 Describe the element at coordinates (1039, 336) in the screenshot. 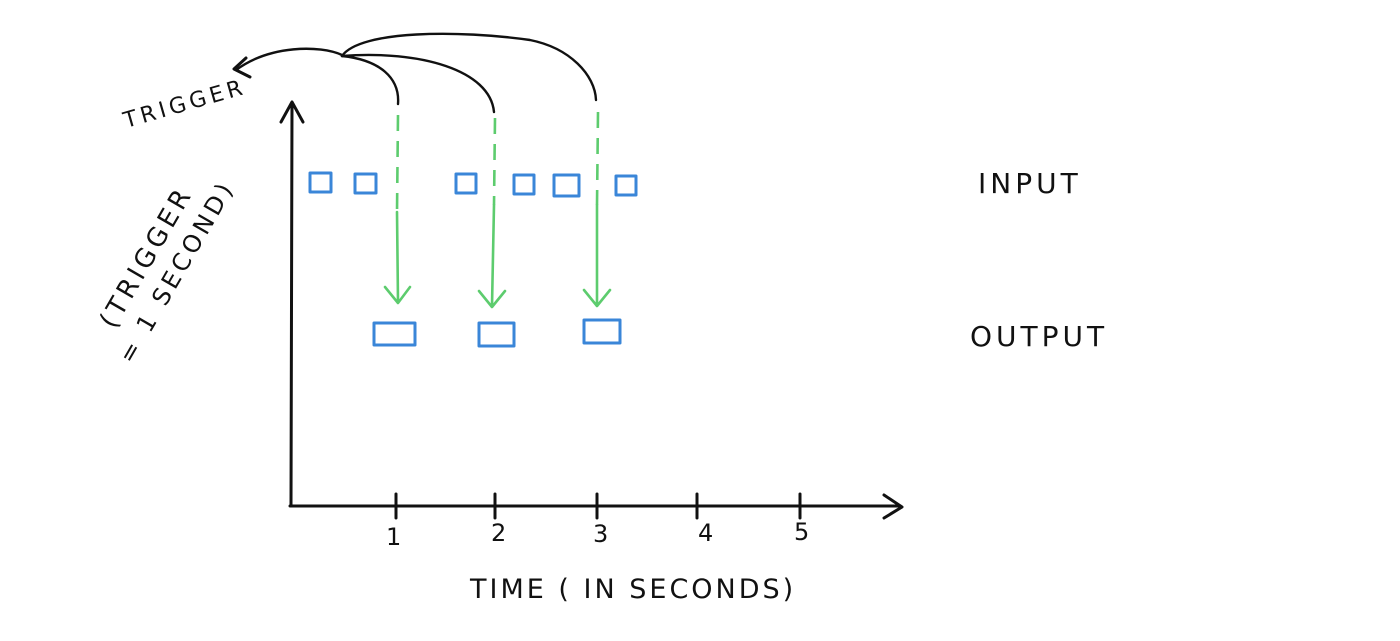

I see `output-label: OUTPUT` at that location.